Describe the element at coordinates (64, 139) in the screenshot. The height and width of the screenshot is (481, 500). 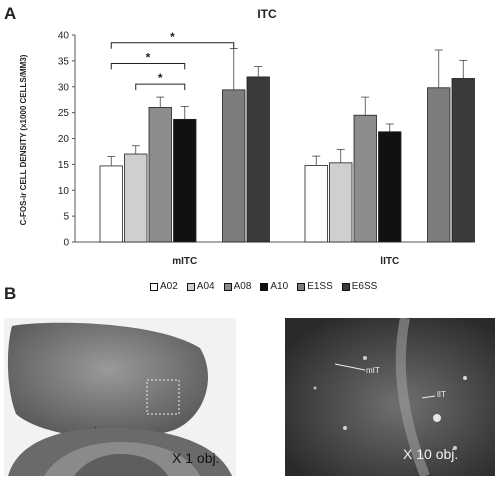
I see `y-tick-label: 20` at that location.